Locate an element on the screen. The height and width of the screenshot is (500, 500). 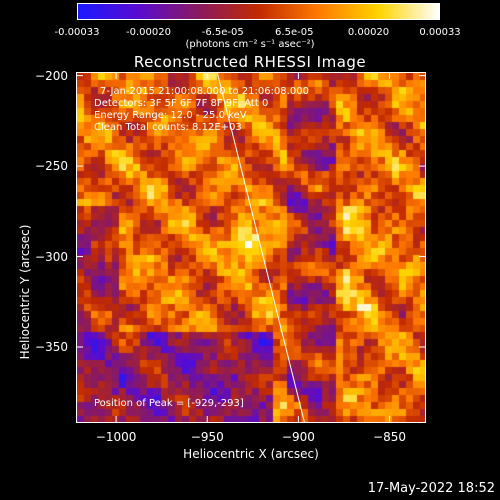
colorbar-tick-label: -0.00033 is located at coordinates (77, 32).